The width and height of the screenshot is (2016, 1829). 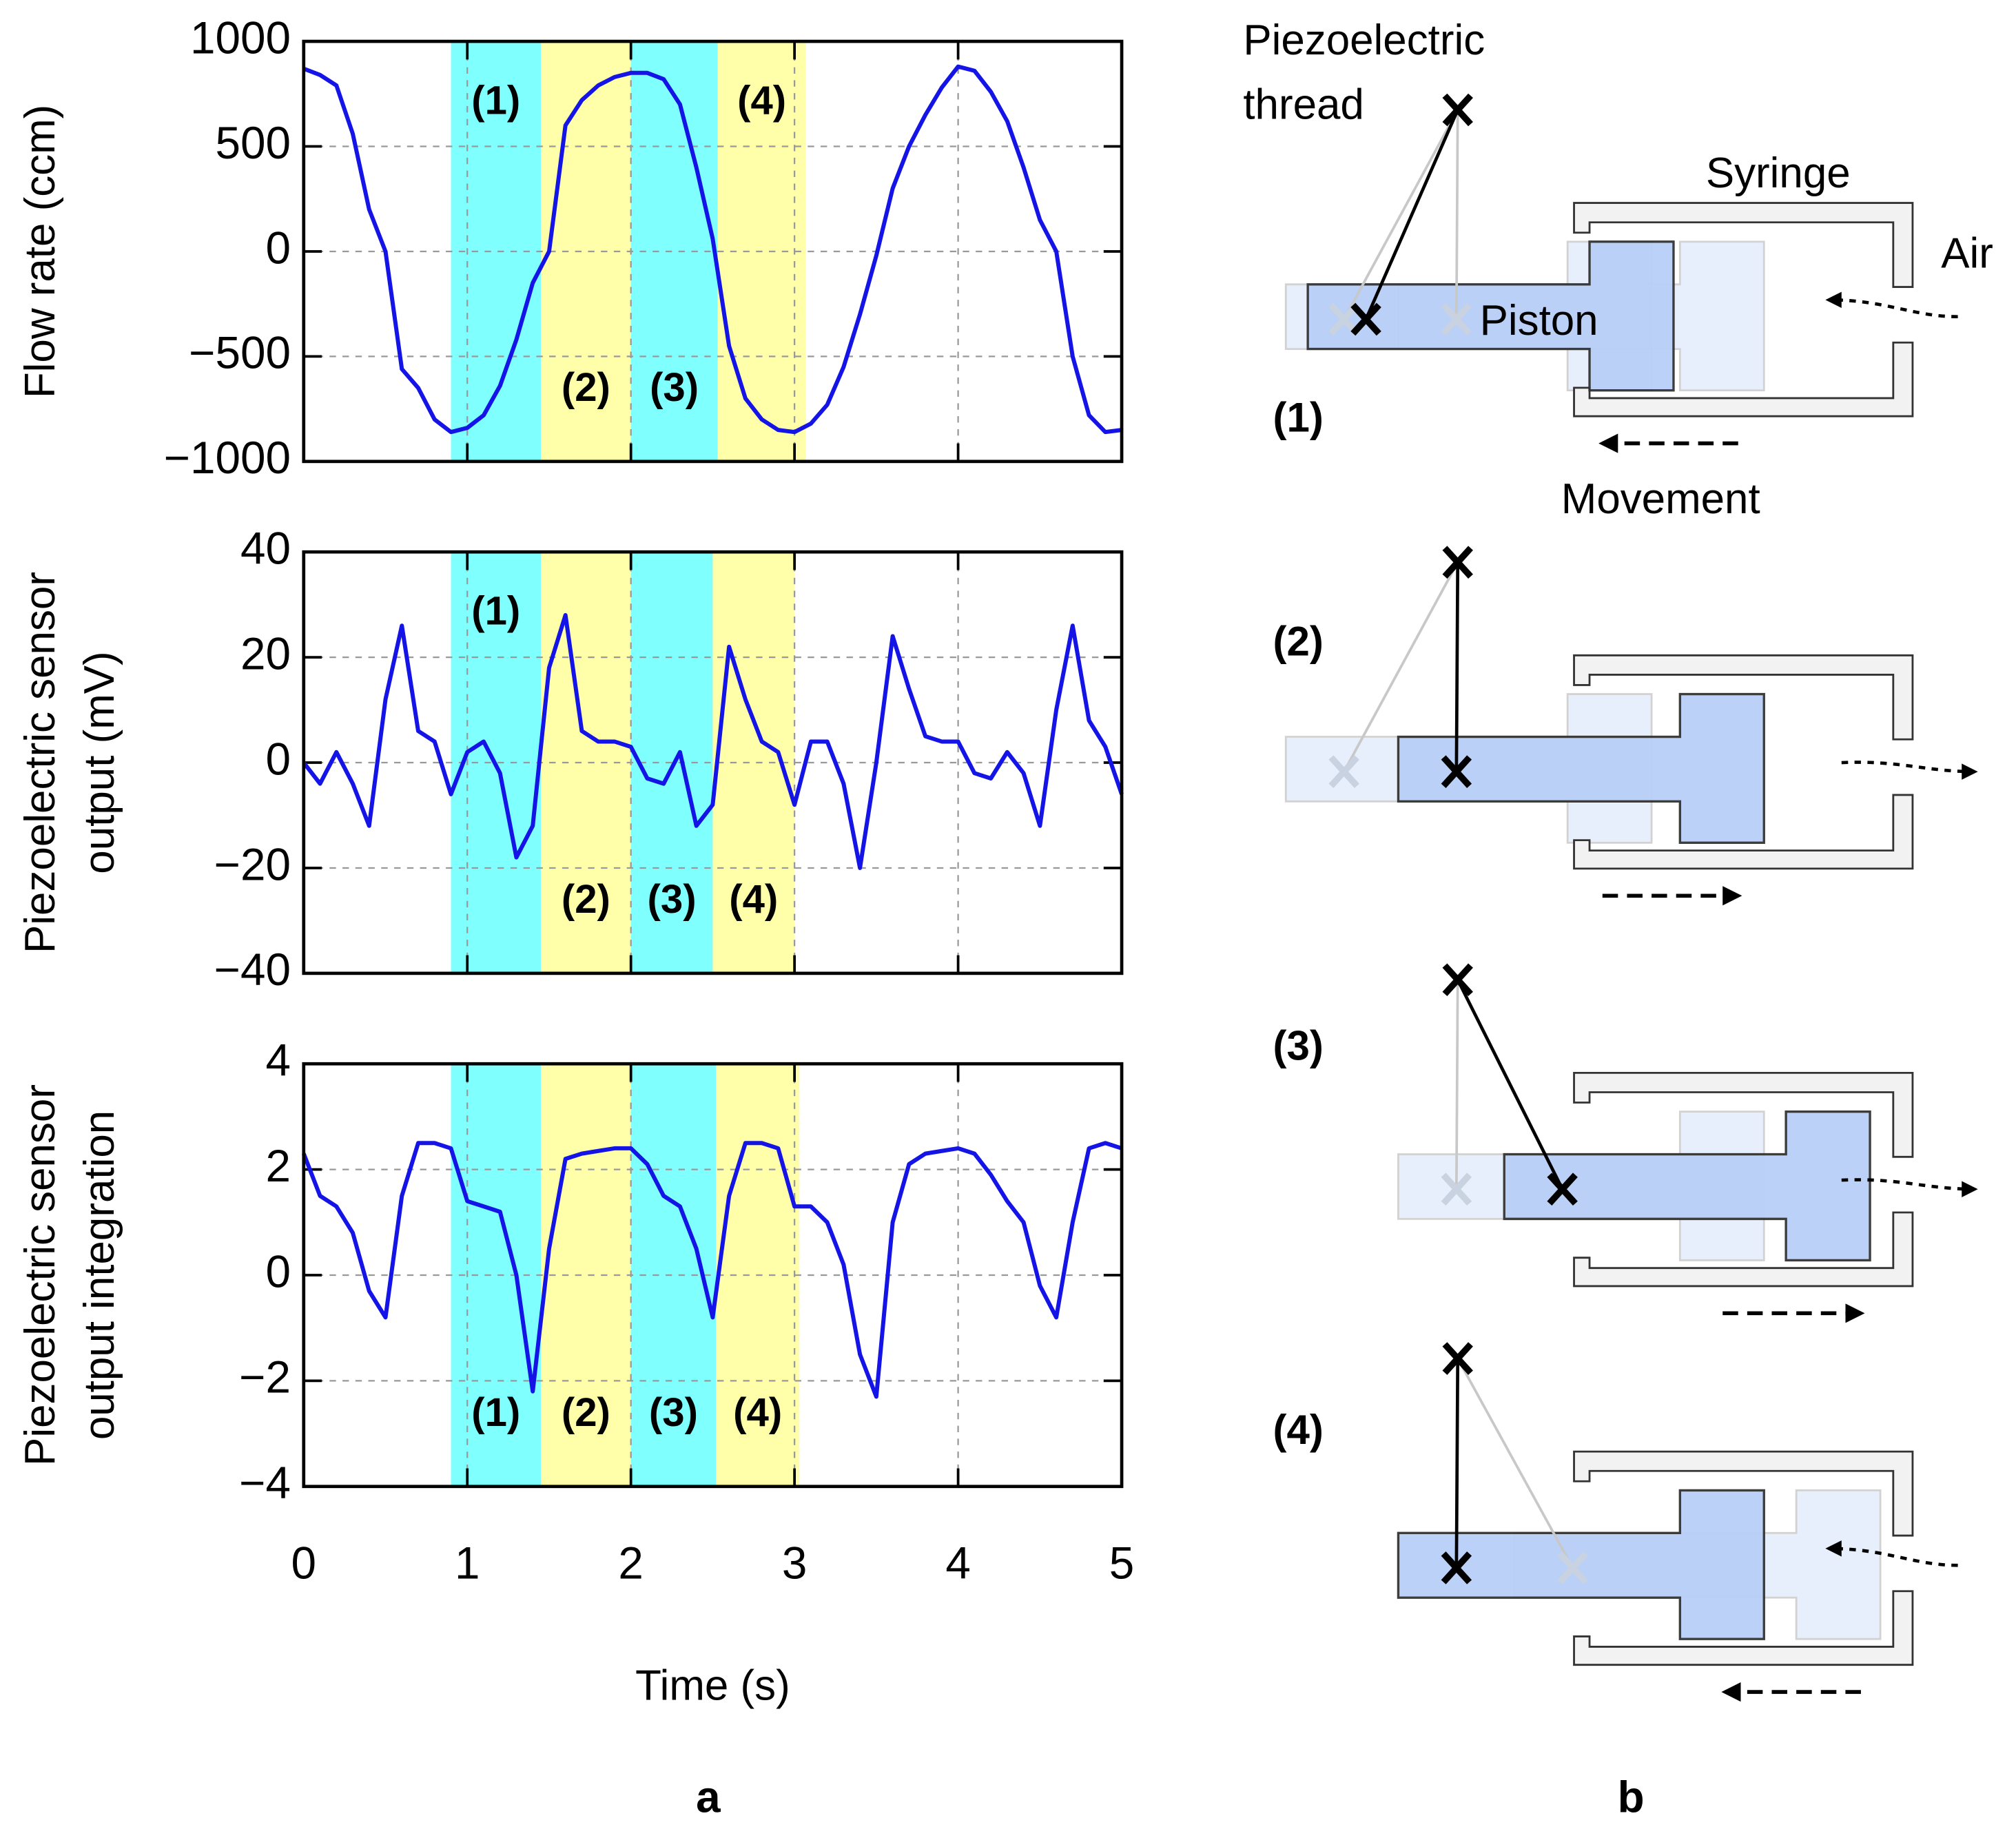 I want to click on y-tick-label: 20, so click(x=265, y=653).